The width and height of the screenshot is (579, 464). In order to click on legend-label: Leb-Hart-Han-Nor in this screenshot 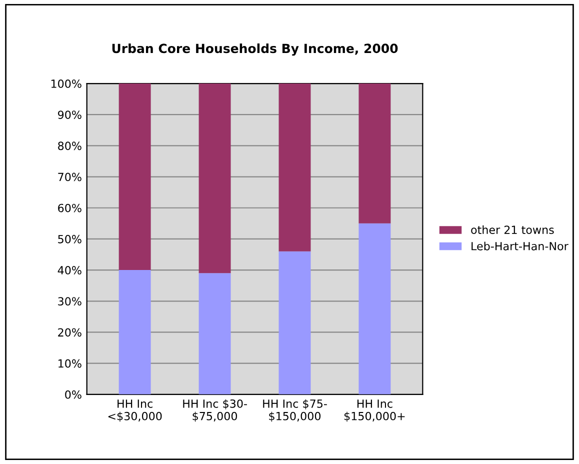, I will do `click(520, 246)`.